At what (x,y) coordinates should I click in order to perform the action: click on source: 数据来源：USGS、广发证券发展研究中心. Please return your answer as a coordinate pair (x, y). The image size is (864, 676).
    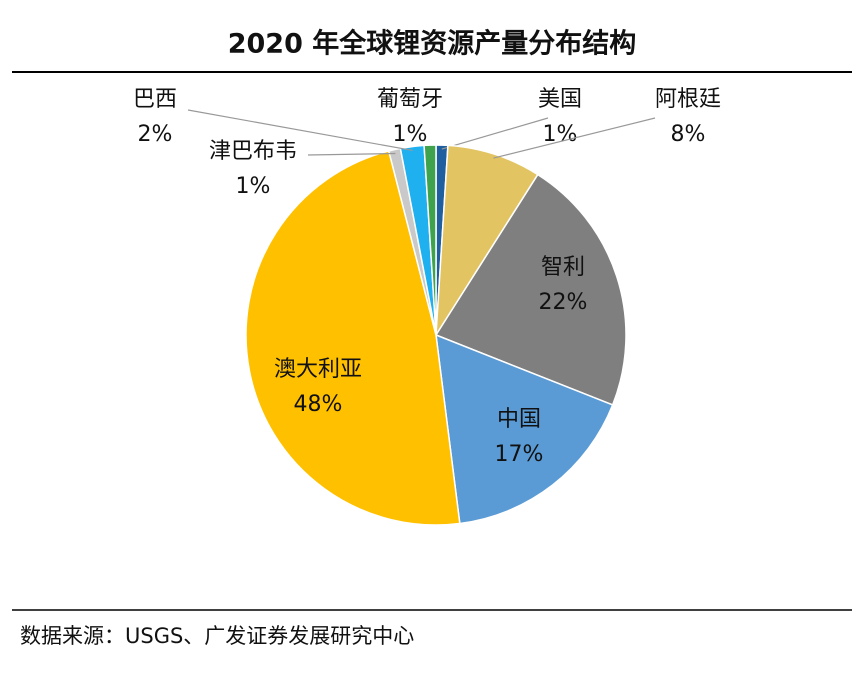
    Looking at the image, I should click on (217, 636).